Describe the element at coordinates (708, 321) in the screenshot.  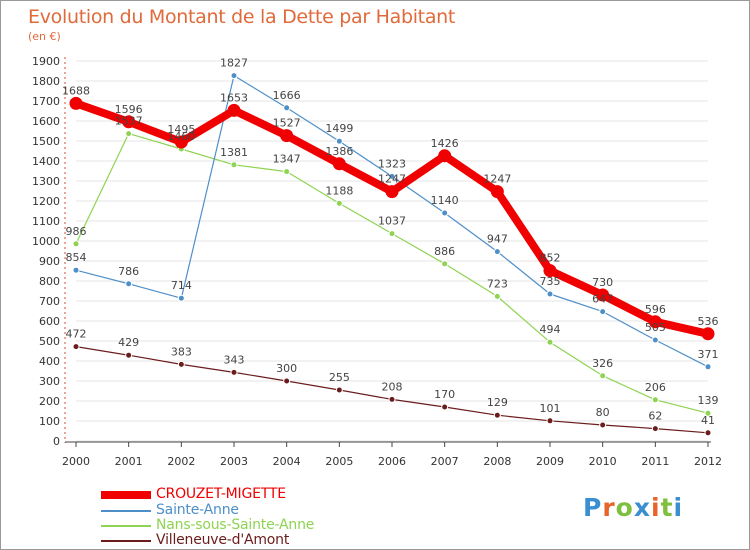
I see `data-label: 536` at that location.